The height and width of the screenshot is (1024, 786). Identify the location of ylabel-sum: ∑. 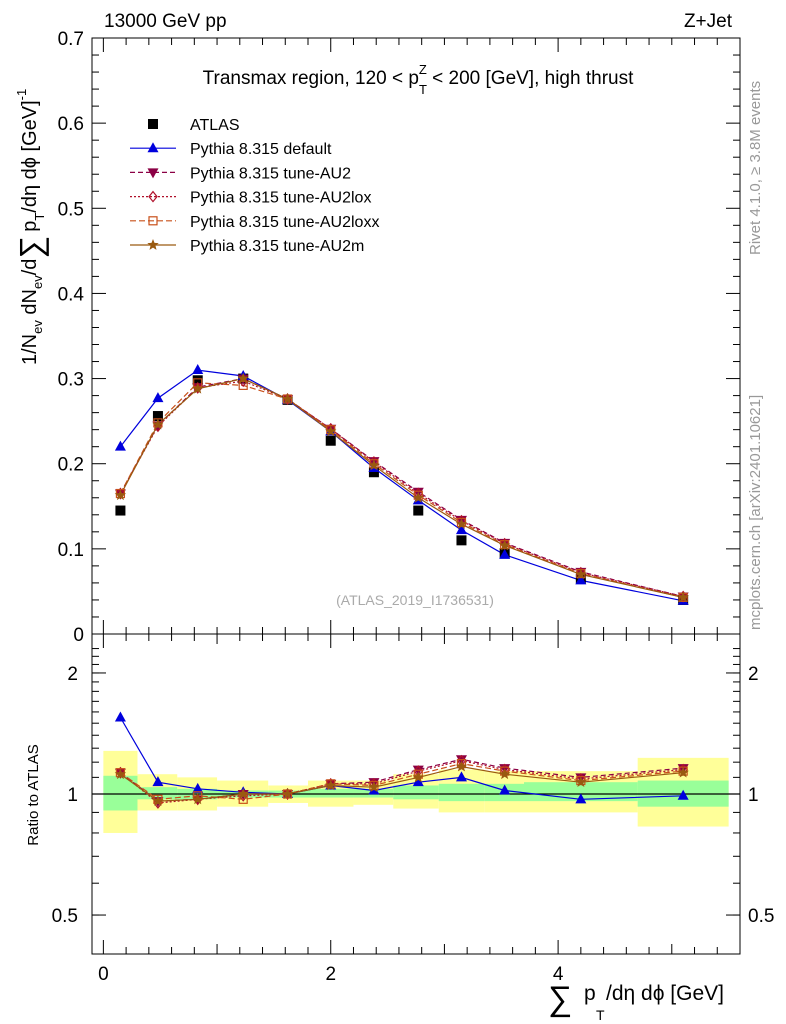
(31, 247).